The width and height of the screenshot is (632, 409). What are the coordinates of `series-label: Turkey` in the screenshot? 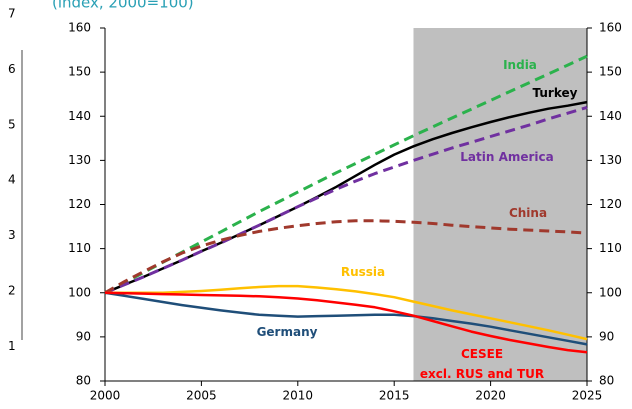 It's located at (555, 93).